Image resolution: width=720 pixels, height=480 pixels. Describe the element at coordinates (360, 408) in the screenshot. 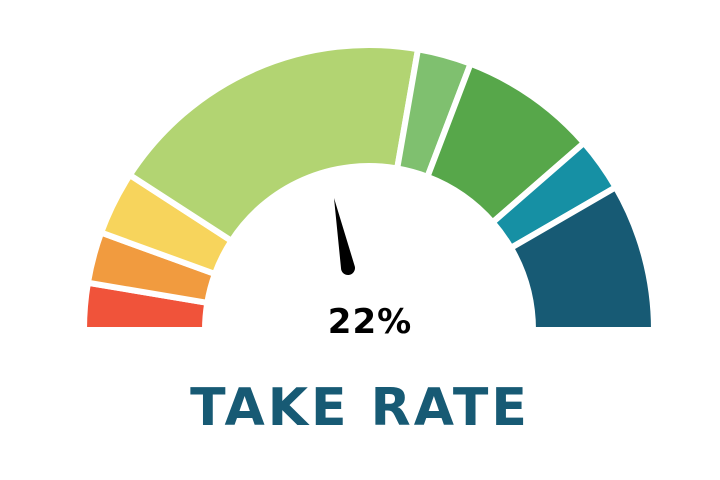

I see `gauge-title: TAKE RATE` at that location.